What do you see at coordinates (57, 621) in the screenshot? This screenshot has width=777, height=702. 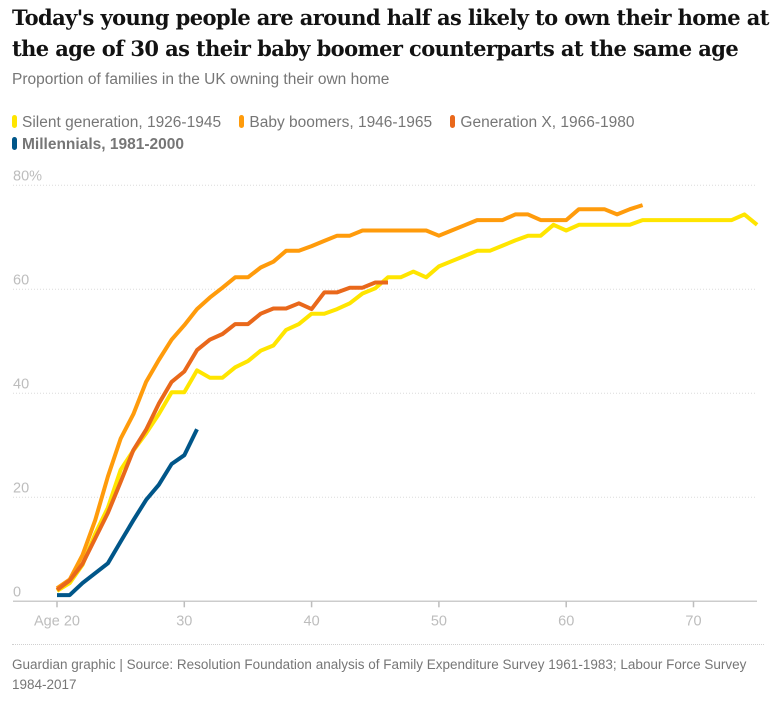 I see `x-tick-label: Age 20` at bounding box center [57, 621].